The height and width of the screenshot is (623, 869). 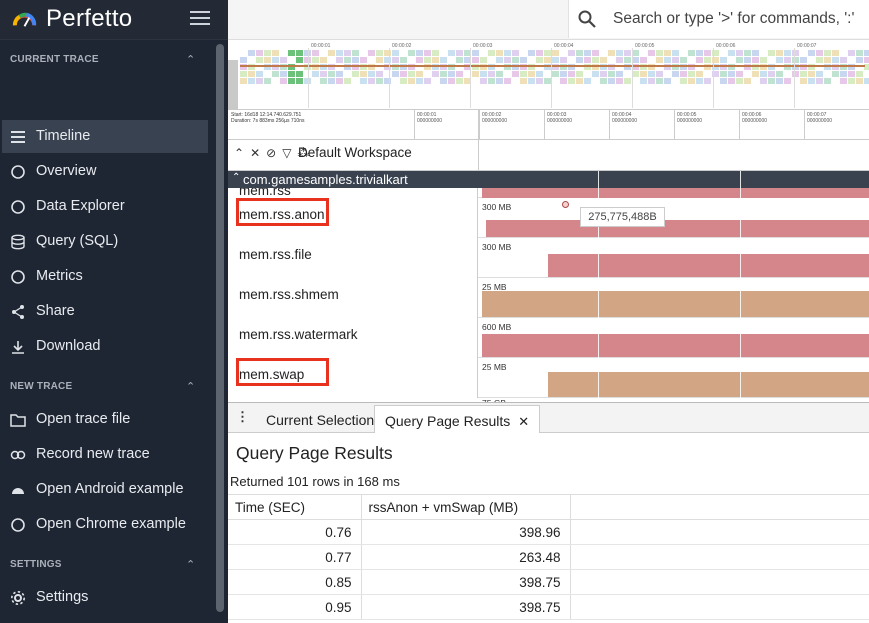 What do you see at coordinates (290, 153) in the screenshot?
I see `filter-icon: ▽` at bounding box center [290, 153].